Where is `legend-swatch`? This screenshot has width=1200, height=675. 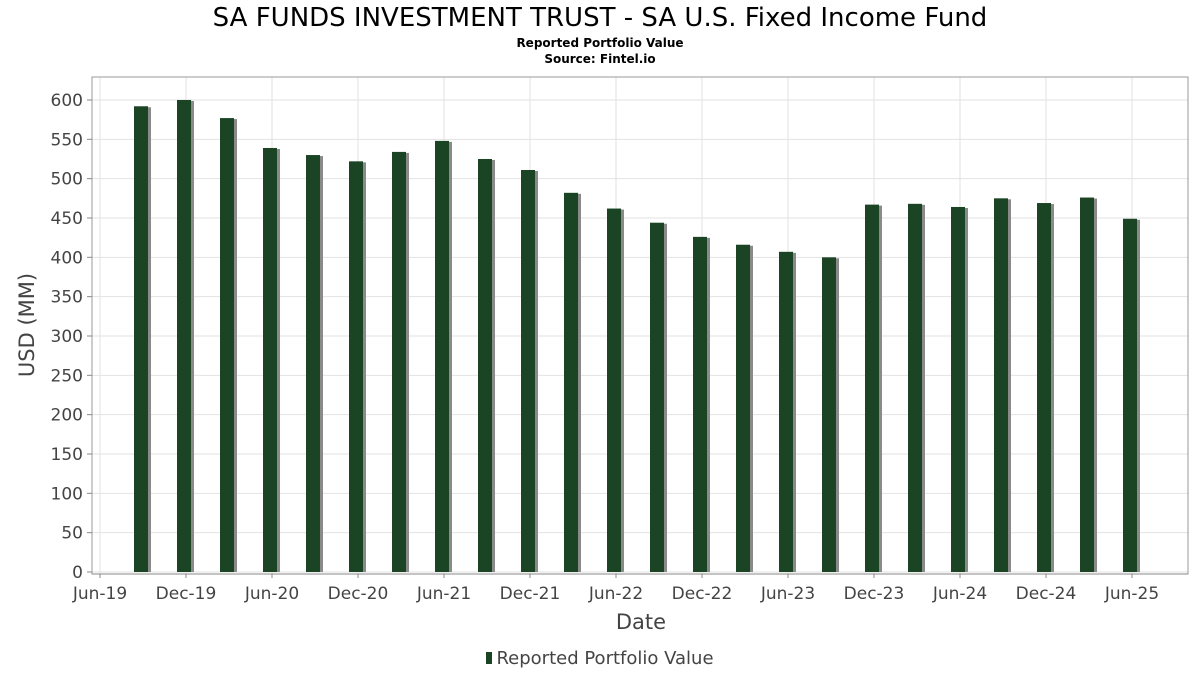
legend-swatch is located at coordinates (489, 658).